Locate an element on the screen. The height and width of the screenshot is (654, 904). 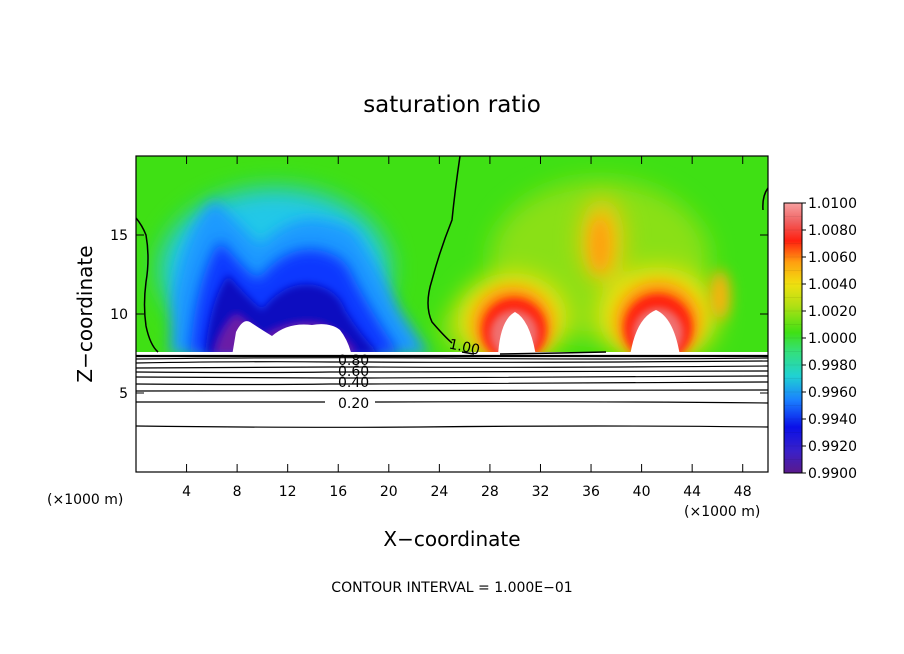
colorbar-tick-label: 1.0040 is located at coordinates (832, 285).